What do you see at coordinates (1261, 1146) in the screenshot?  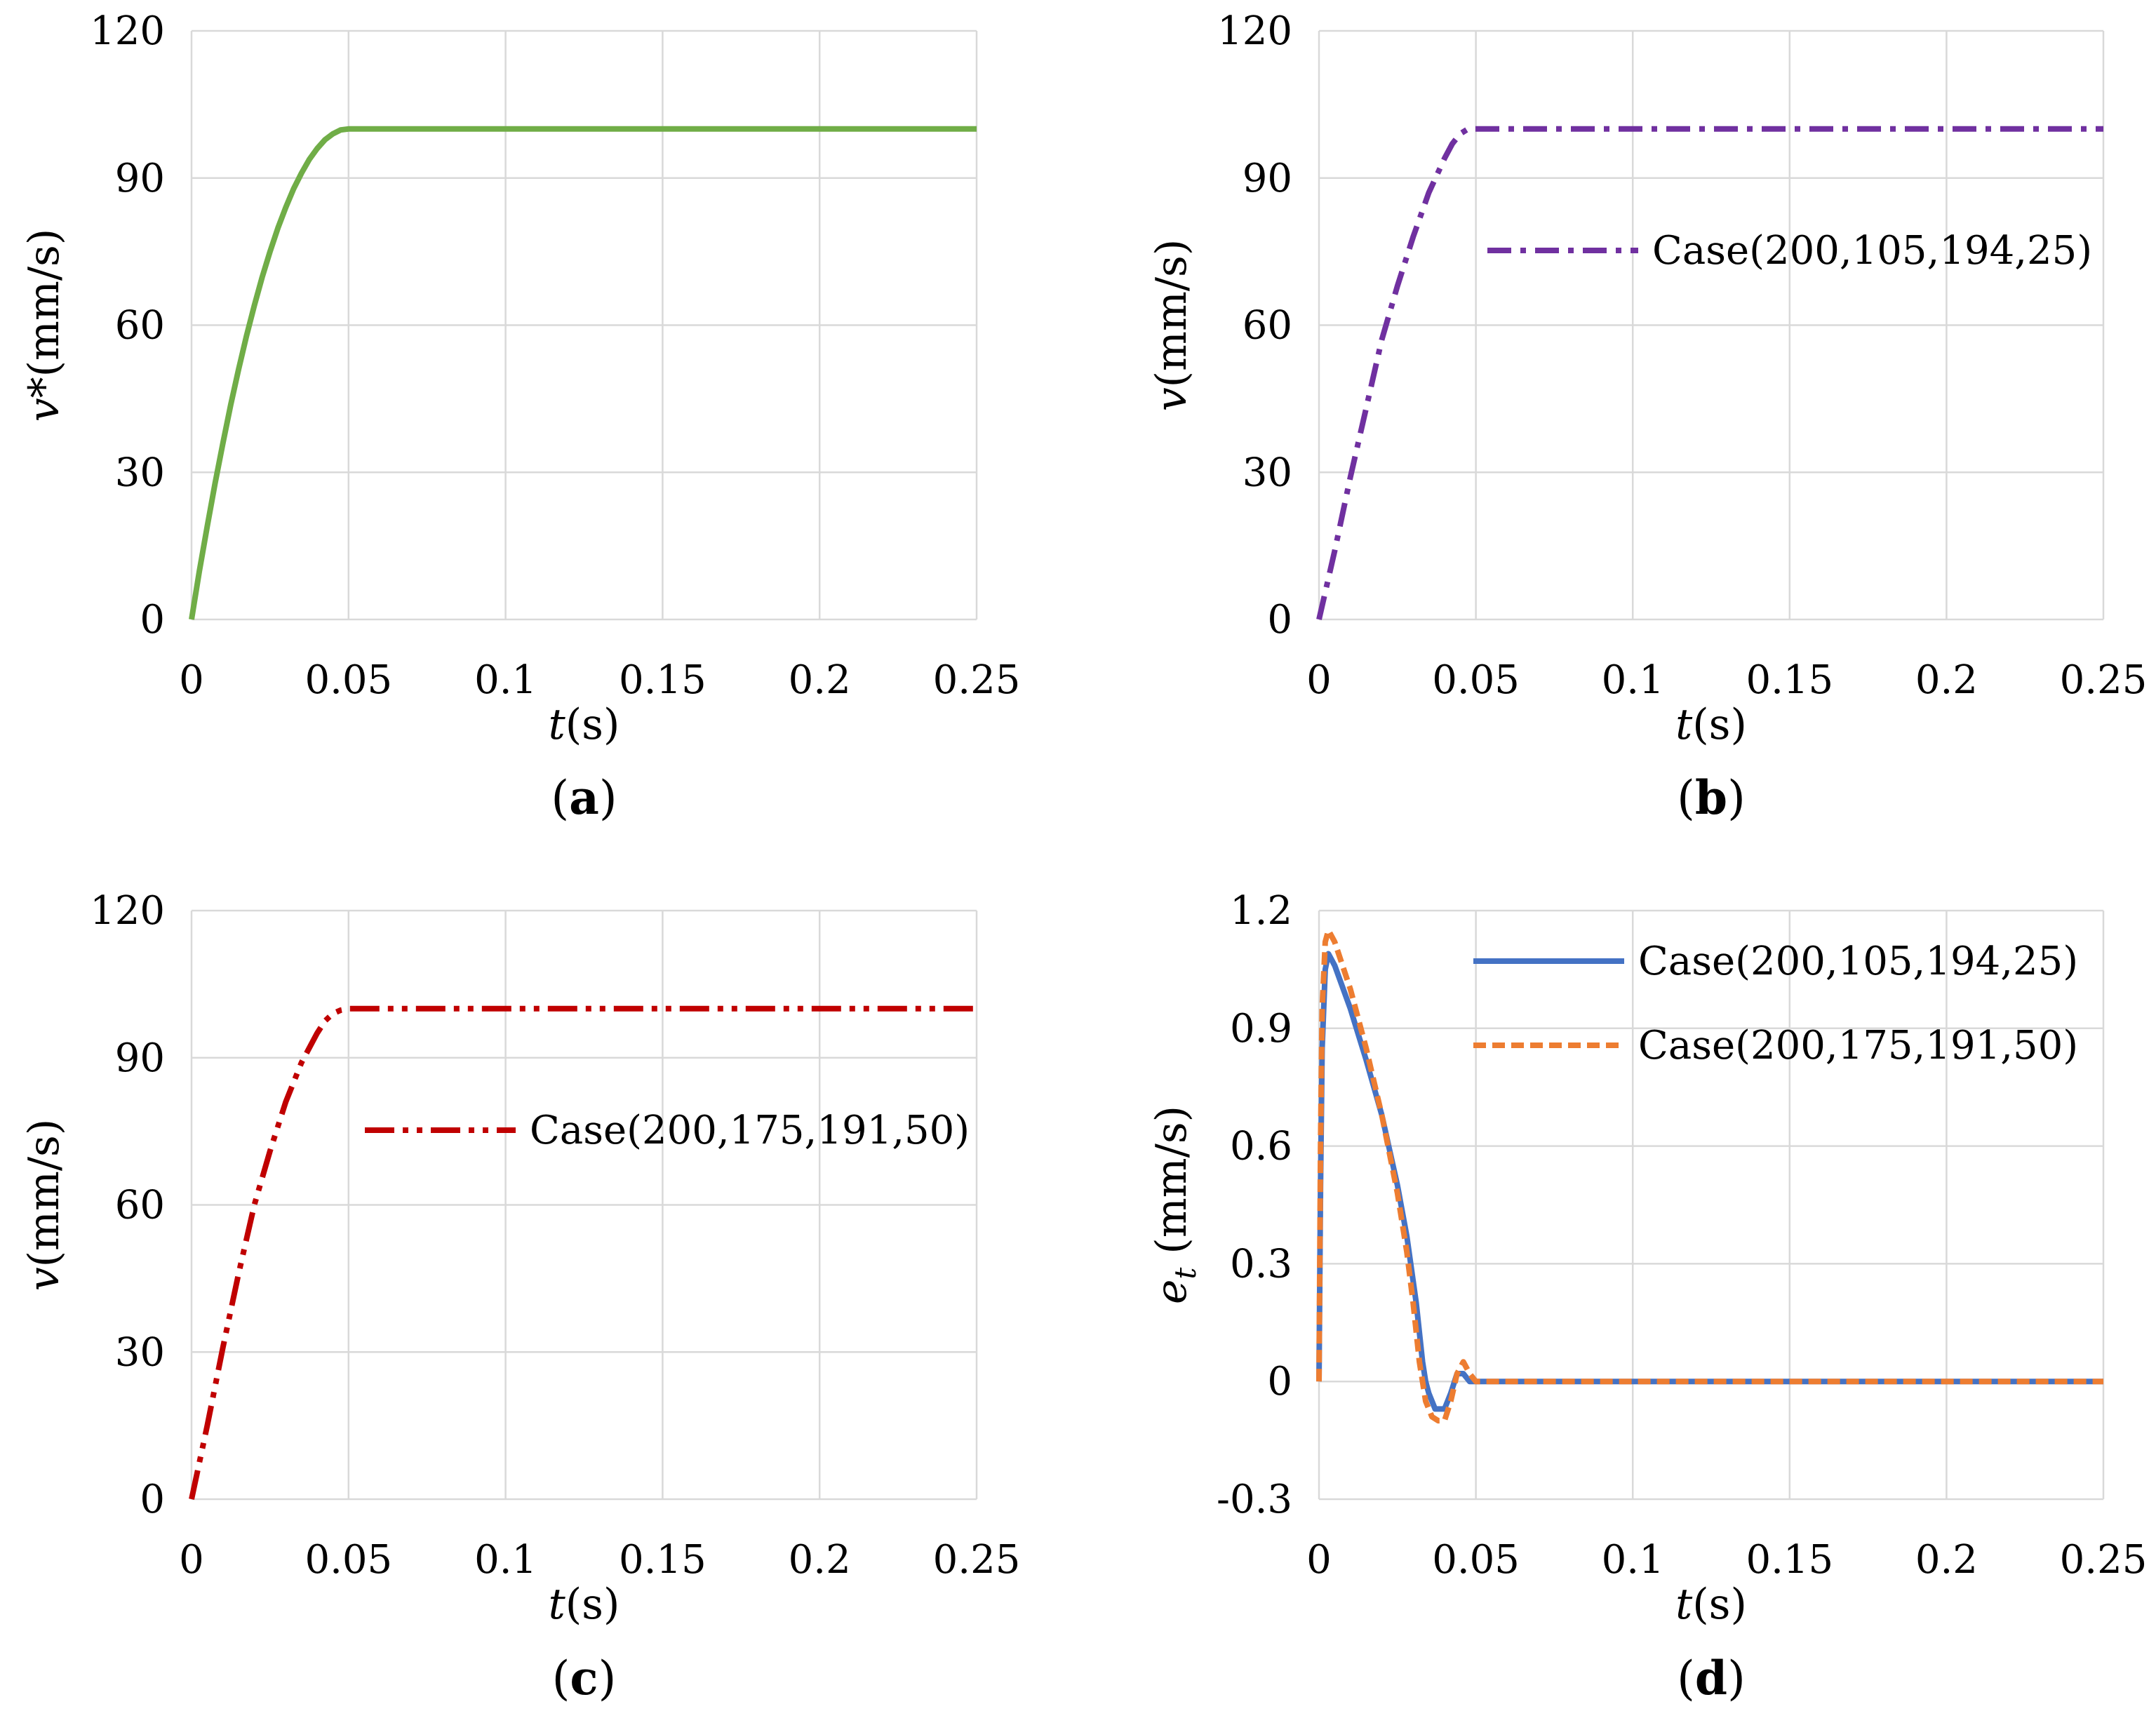 I see `y-tick-label: 0.6` at bounding box center [1261, 1146].